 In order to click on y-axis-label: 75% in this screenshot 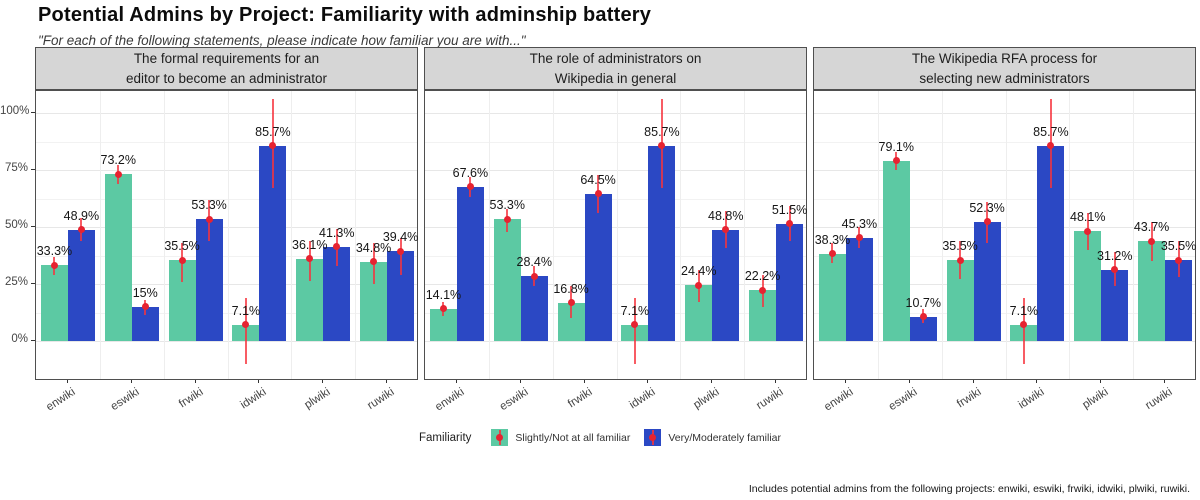, I will do `click(16, 168)`.